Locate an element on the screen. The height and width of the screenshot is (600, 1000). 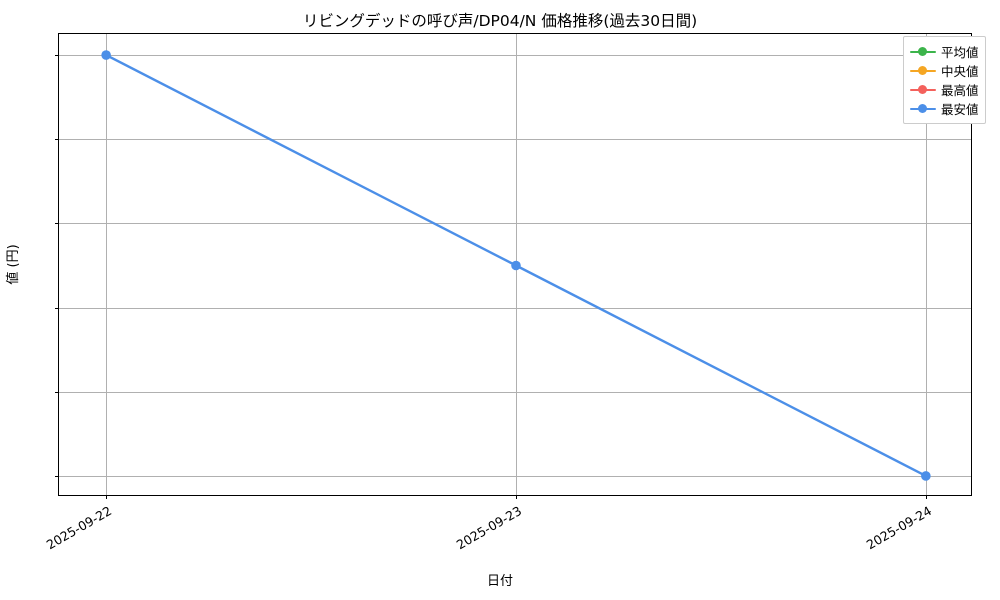
legend-label: 最高値 is located at coordinates (960, 90).